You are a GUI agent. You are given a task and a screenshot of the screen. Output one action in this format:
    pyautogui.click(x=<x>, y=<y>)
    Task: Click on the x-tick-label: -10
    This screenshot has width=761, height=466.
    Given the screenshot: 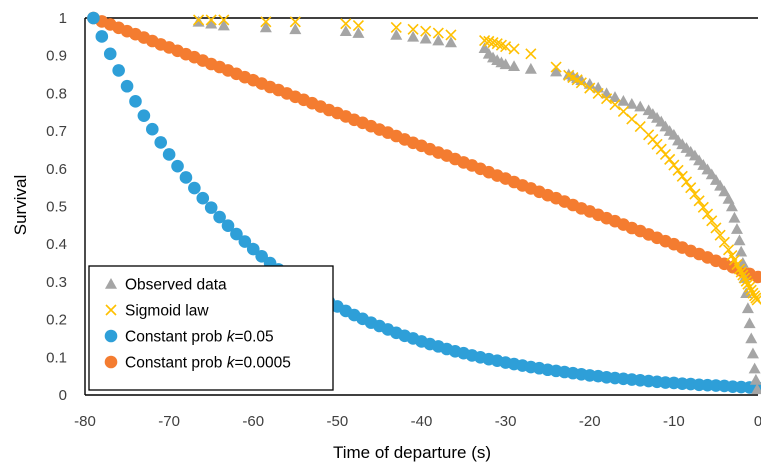 What is the action you would take?
    pyautogui.click(x=674, y=421)
    